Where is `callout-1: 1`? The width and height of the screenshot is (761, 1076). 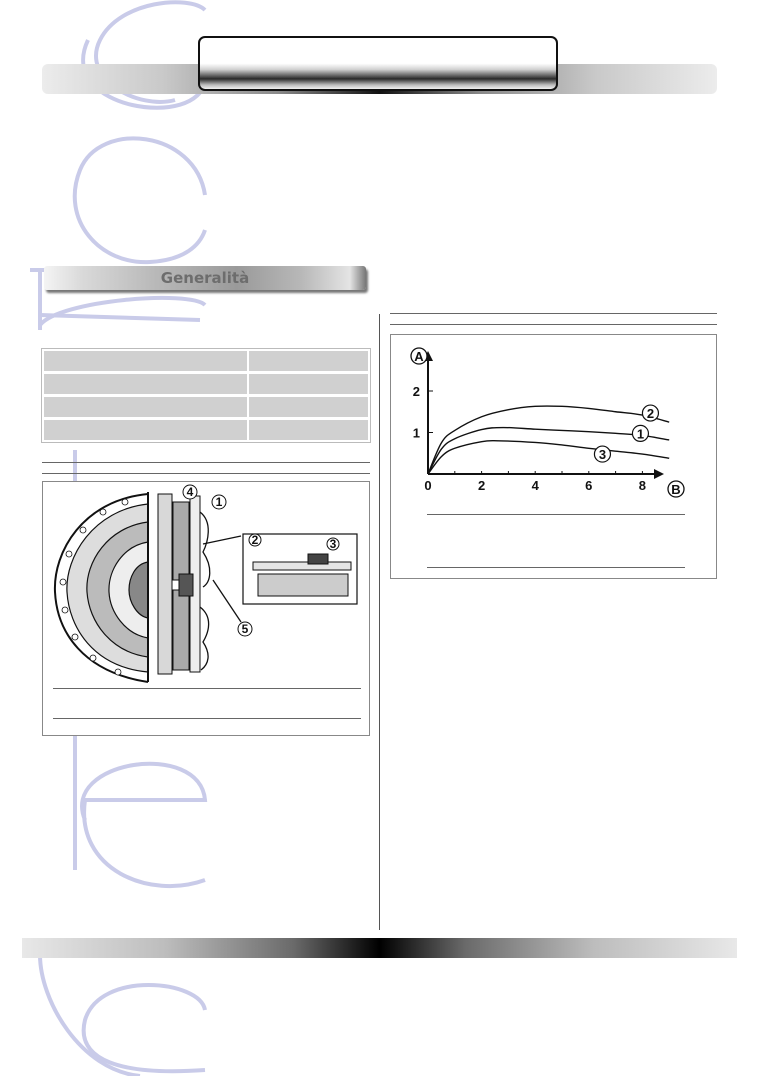 callout-1: 1 is located at coordinates (219, 502).